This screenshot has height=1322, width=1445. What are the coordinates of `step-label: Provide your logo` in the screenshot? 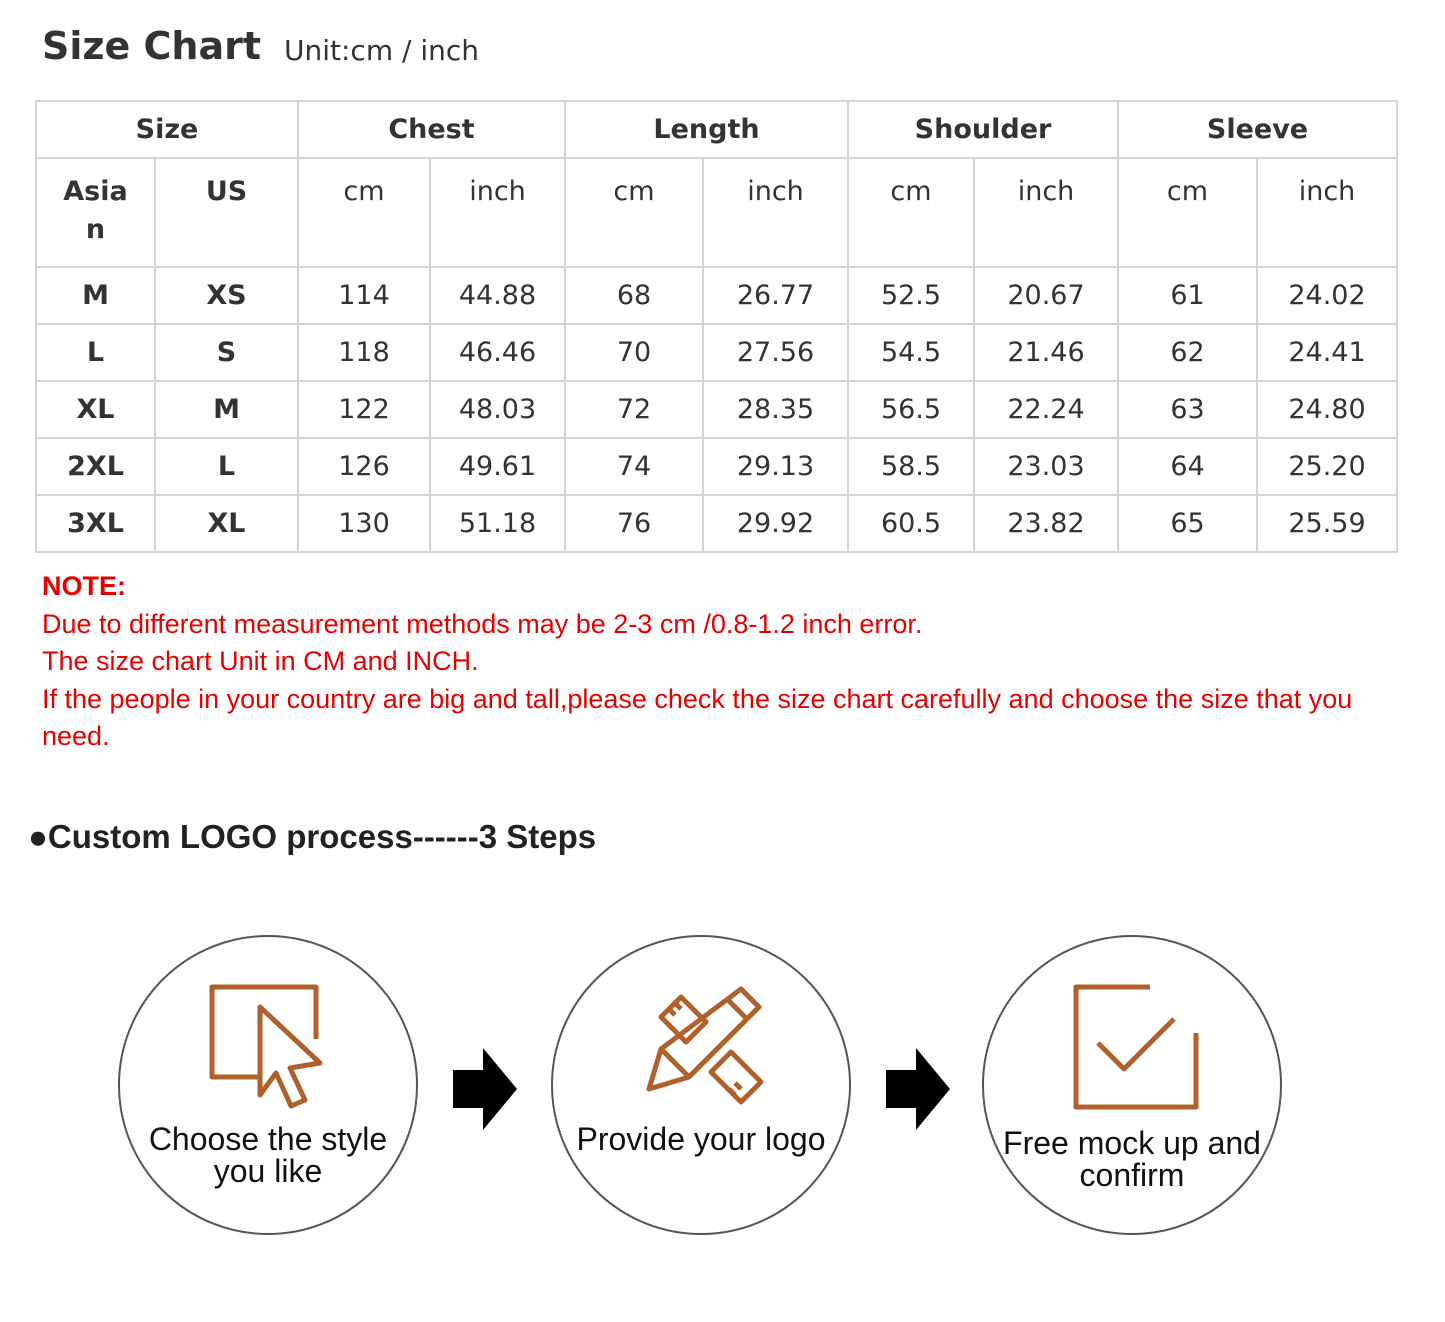 It's located at (701, 1139).